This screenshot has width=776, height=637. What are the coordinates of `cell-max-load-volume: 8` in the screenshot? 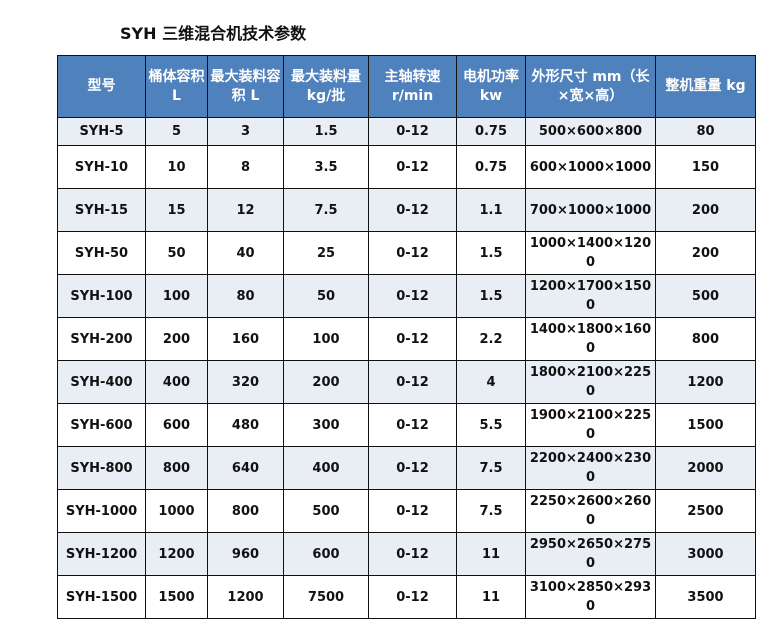 It's located at (245, 167).